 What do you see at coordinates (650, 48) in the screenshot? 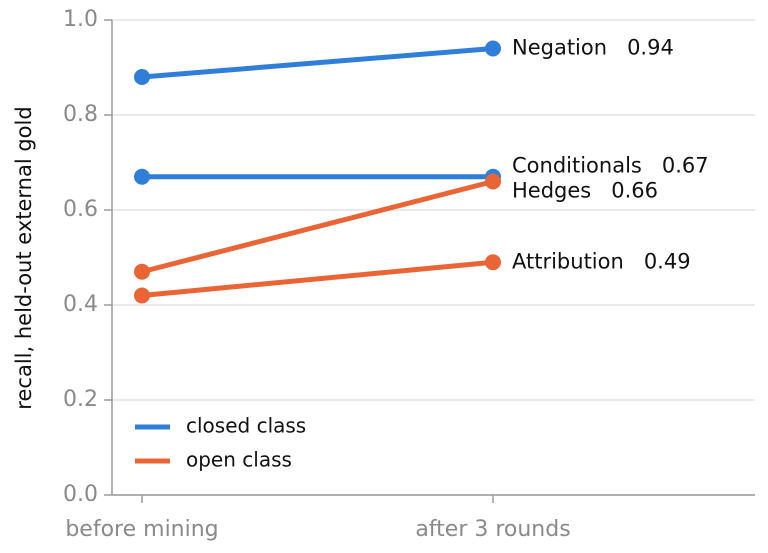
I see `value-label: 0.94` at bounding box center [650, 48].